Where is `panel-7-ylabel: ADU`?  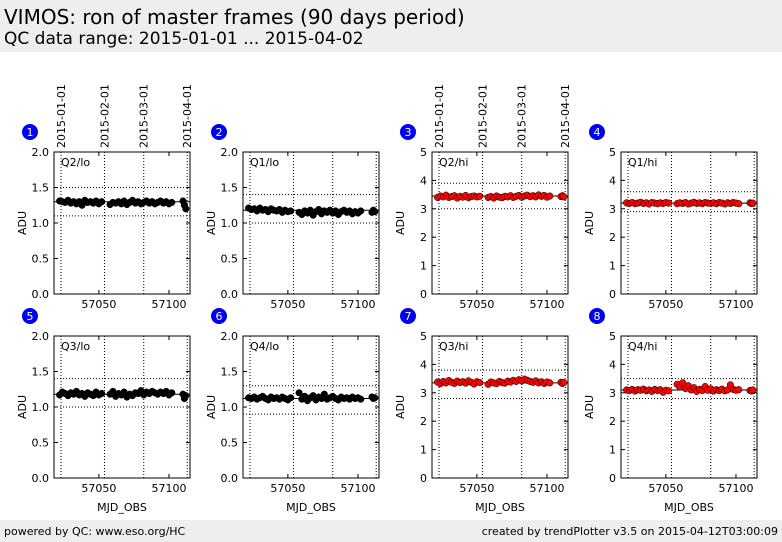 panel-7-ylabel: ADU is located at coordinates (400, 407).